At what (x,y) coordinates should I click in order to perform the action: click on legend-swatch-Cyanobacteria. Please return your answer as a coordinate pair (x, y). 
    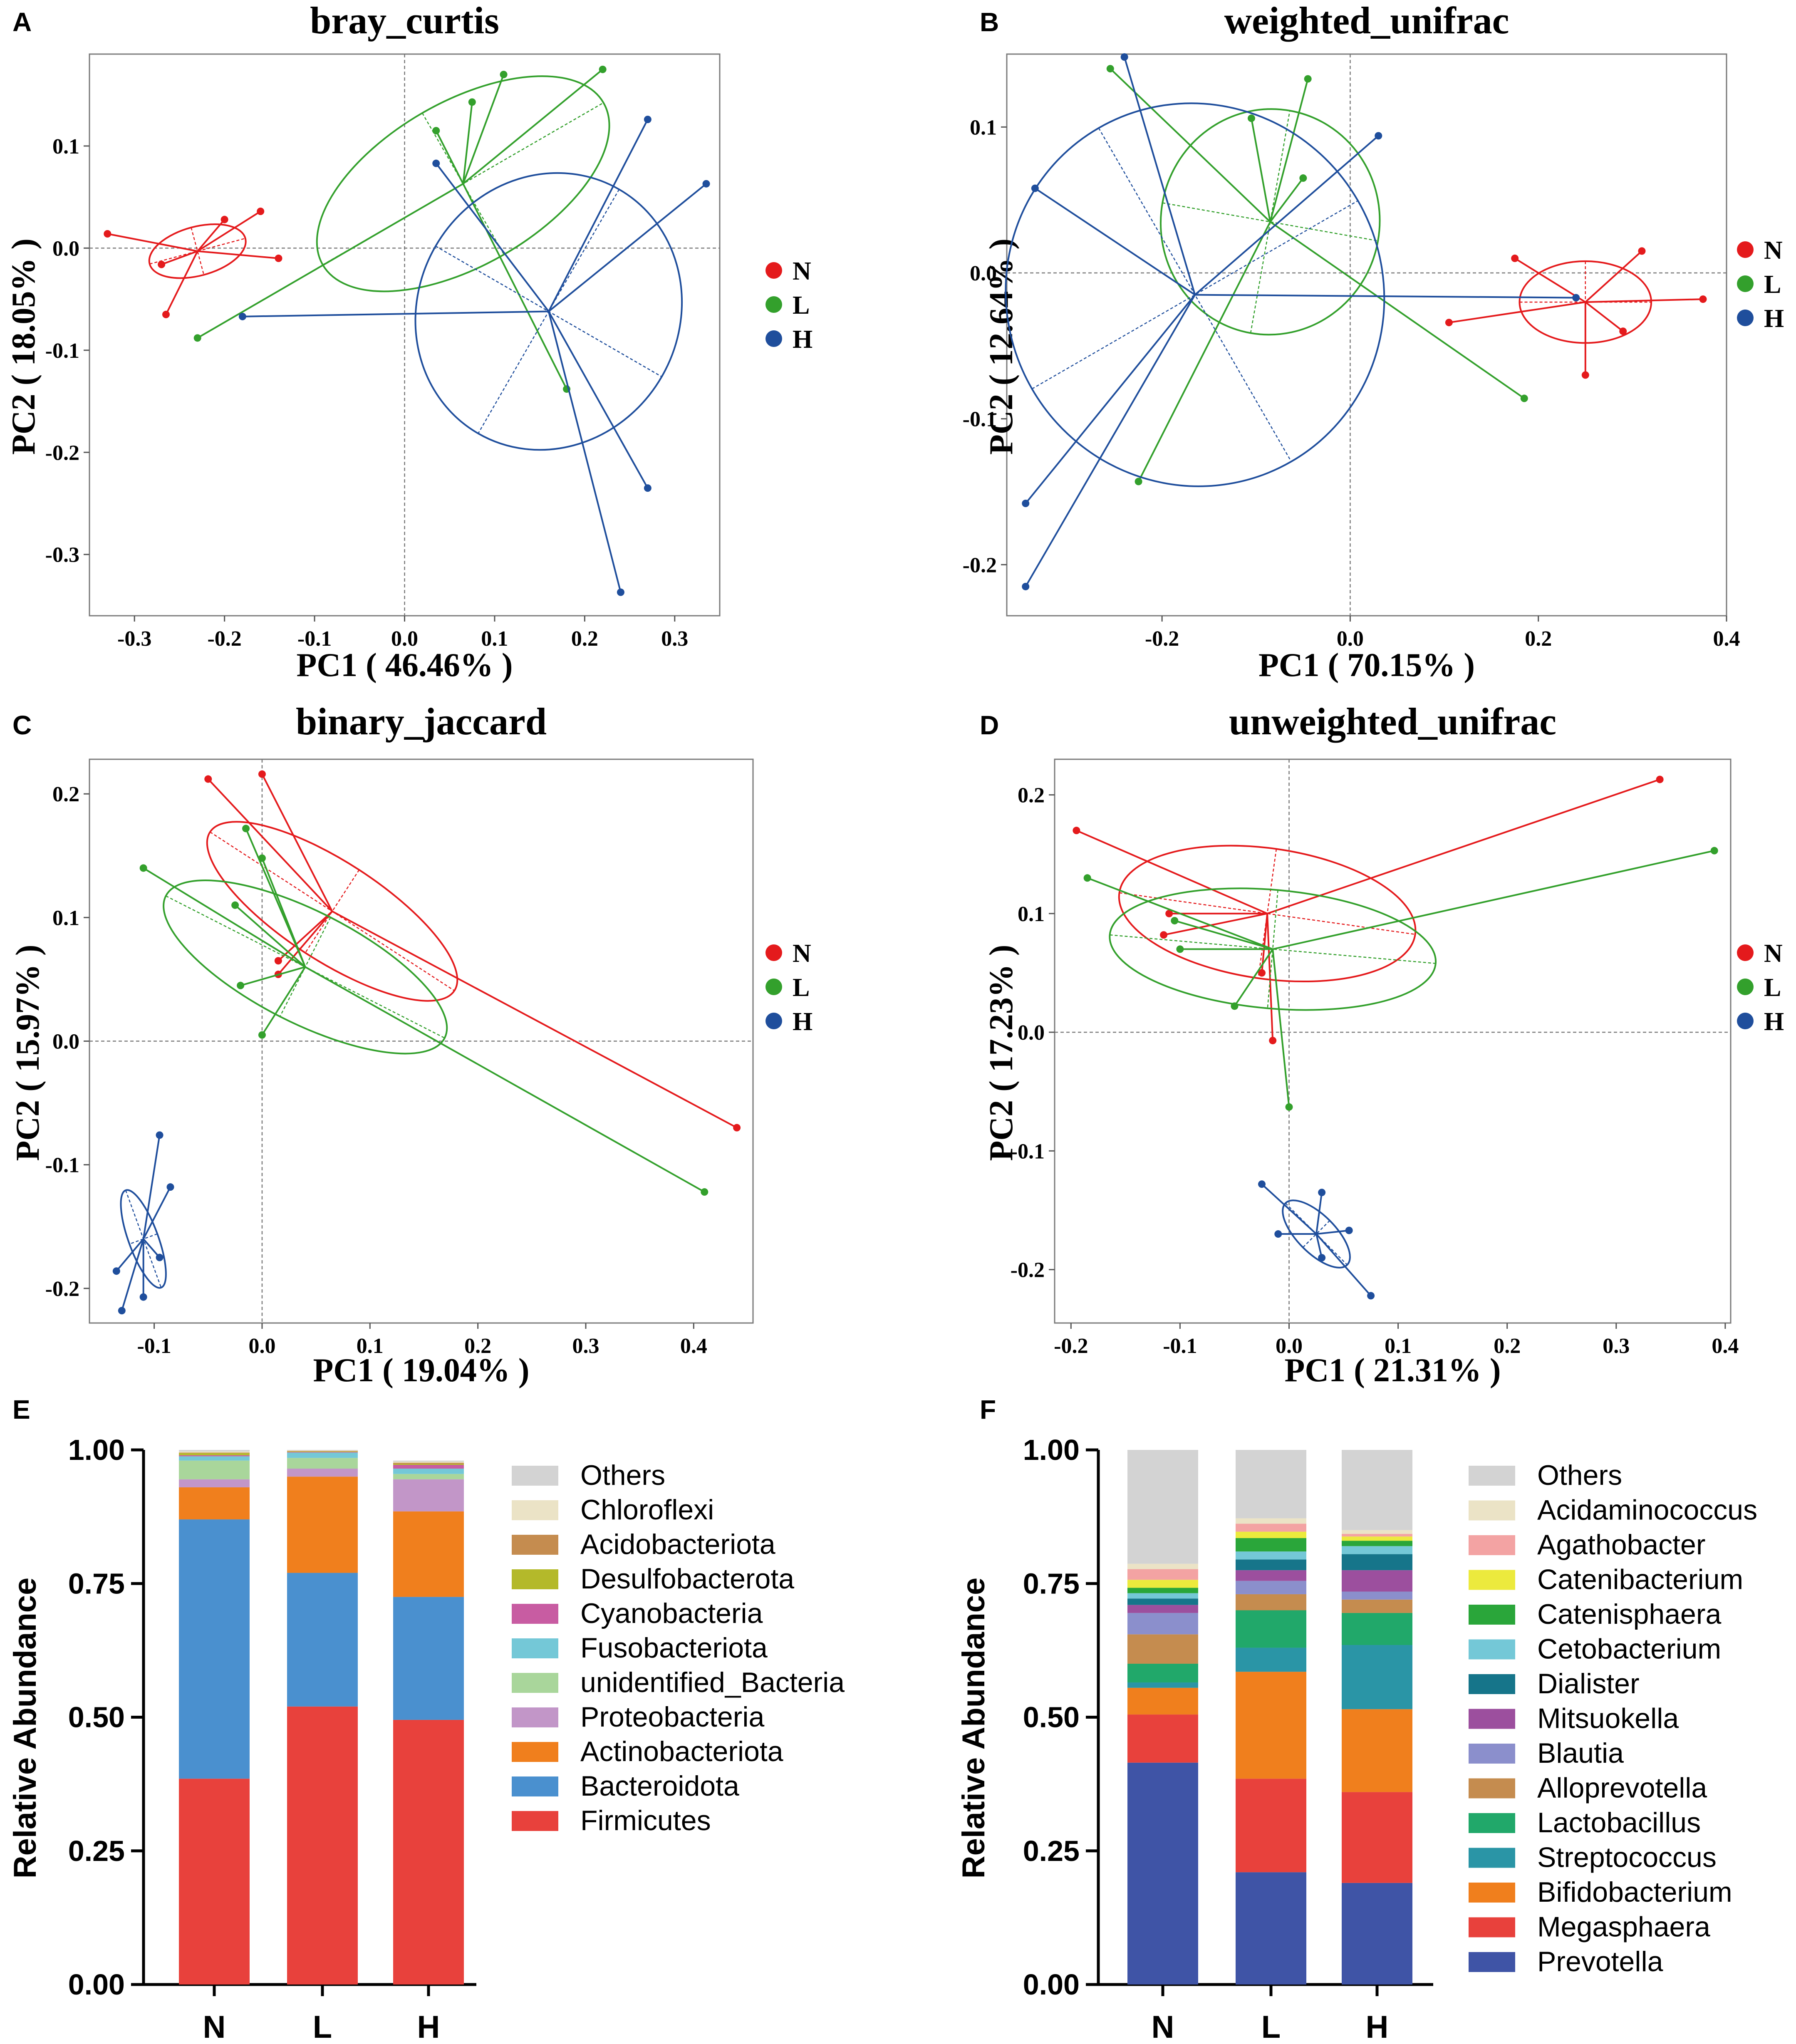
    Looking at the image, I should click on (535, 1614).